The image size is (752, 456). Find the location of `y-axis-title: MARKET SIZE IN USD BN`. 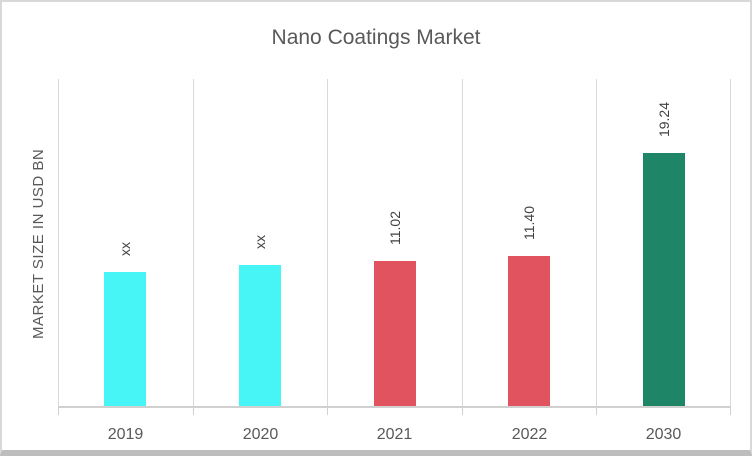

y-axis-title: MARKET SIZE IN USD BN is located at coordinates (38, 243).